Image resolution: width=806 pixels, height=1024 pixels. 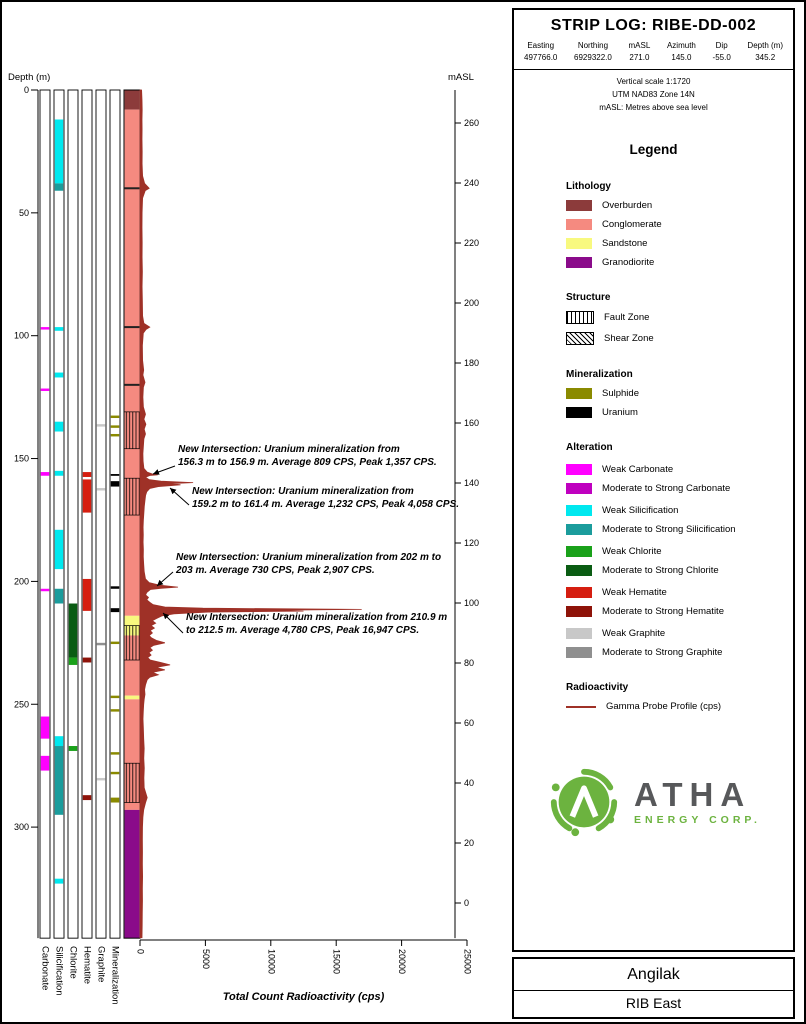 I want to click on company-subtitle: ENERGY CORP., so click(x=697, y=820).